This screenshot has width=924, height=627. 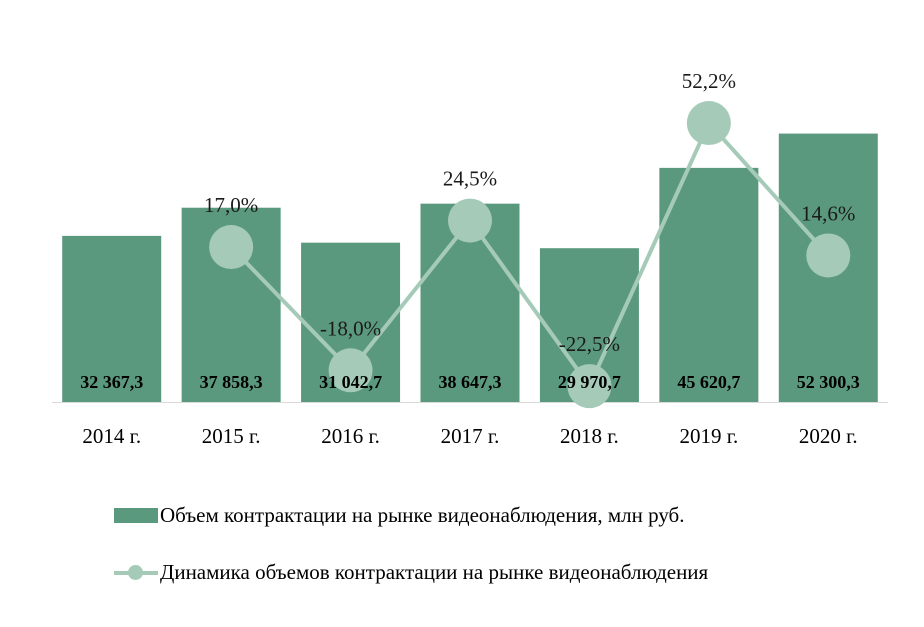 What do you see at coordinates (828, 213) in the screenshot?
I see `dynamics-value-label-6: 14,6%` at bounding box center [828, 213].